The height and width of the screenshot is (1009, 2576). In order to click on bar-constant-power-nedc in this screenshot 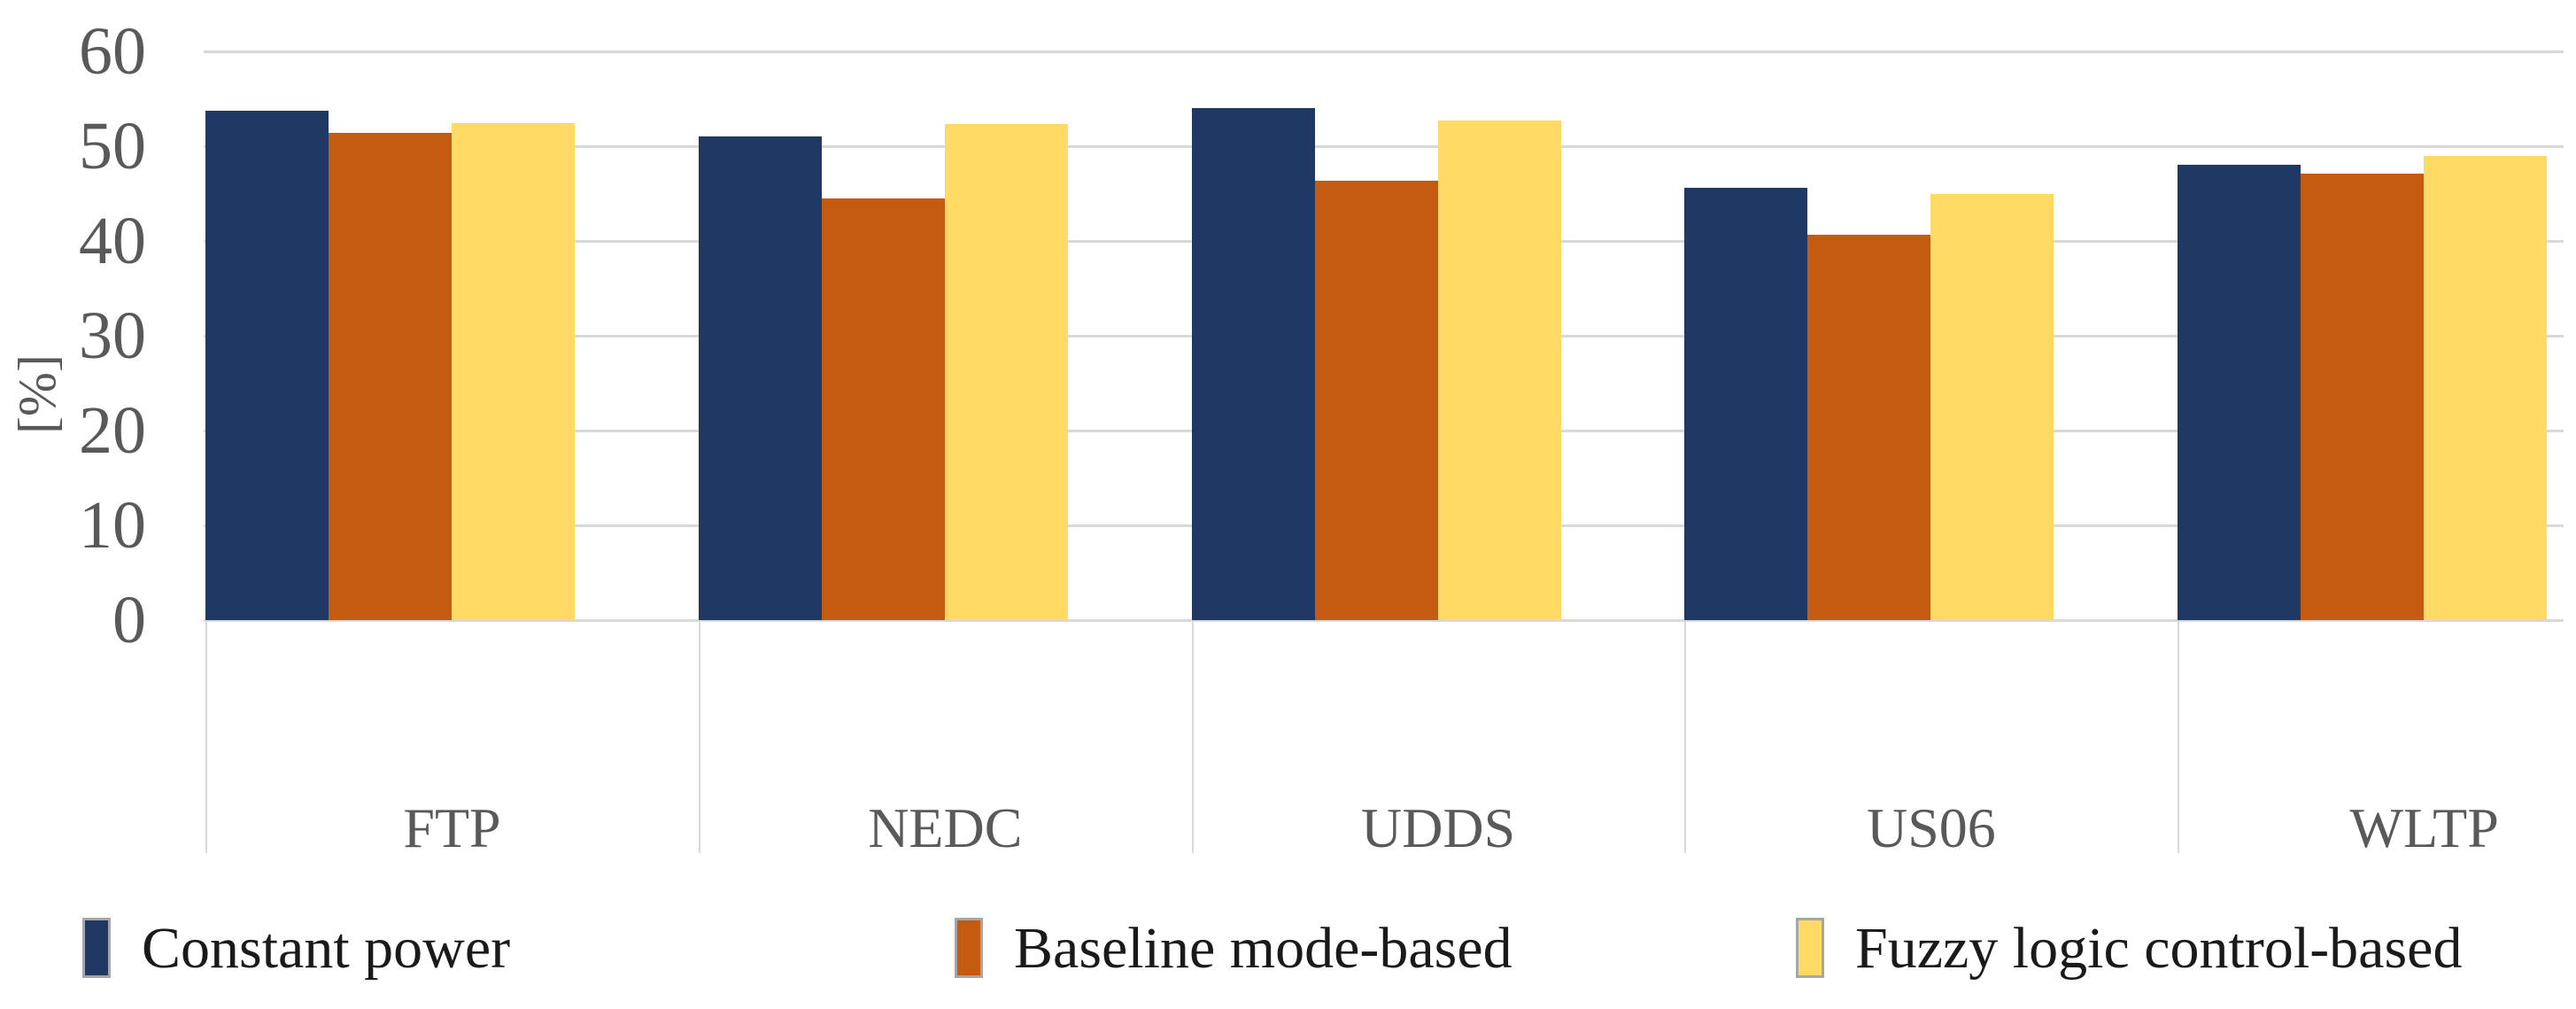, I will do `click(760, 378)`.